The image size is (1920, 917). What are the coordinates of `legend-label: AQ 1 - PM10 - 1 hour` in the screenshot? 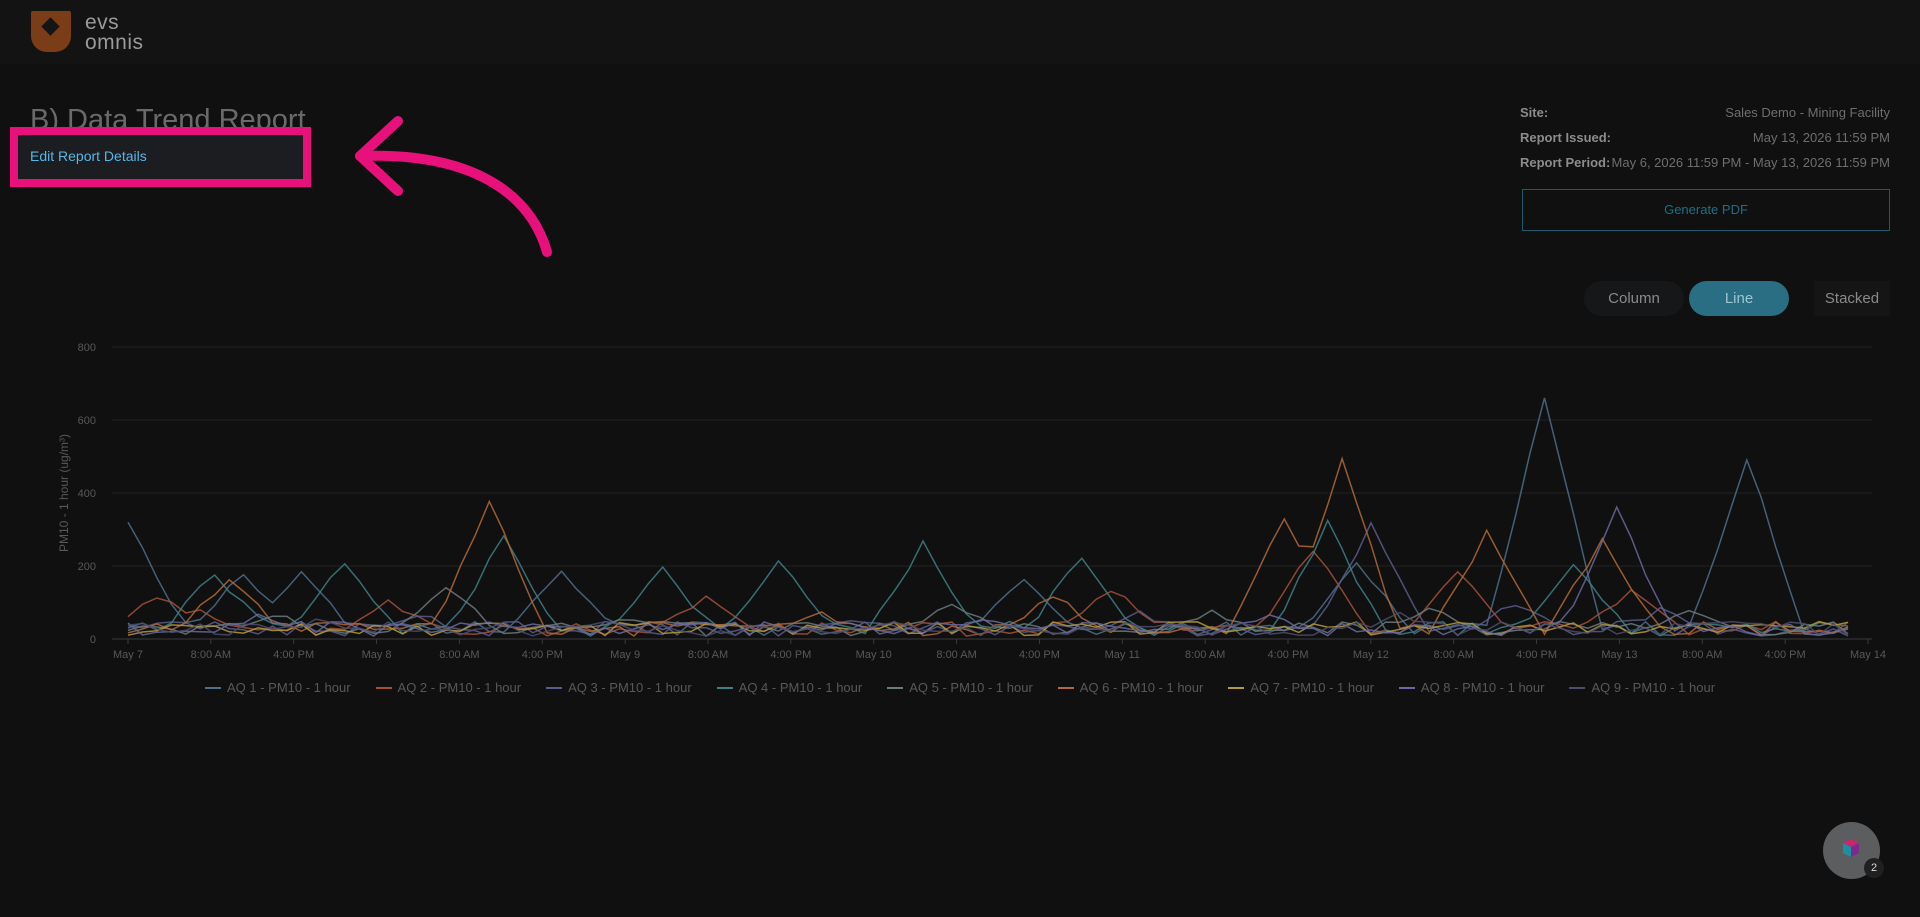 It's located at (288, 687).